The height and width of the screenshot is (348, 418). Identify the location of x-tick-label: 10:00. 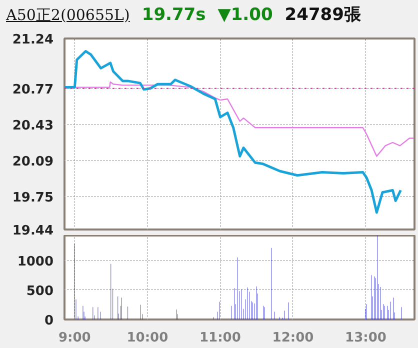
(147, 338).